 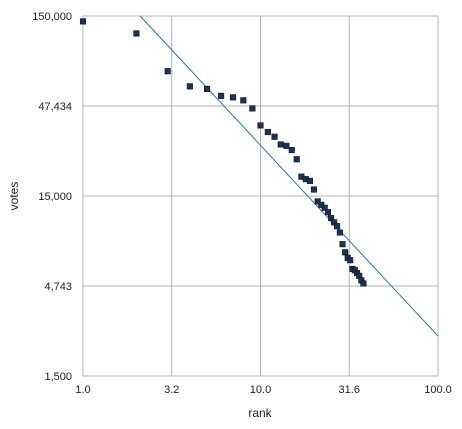 What do you see at coordinates (171, 390) in the screenshot?
I see `x-tick-label: 3.2` at bounding box center [171, 390].